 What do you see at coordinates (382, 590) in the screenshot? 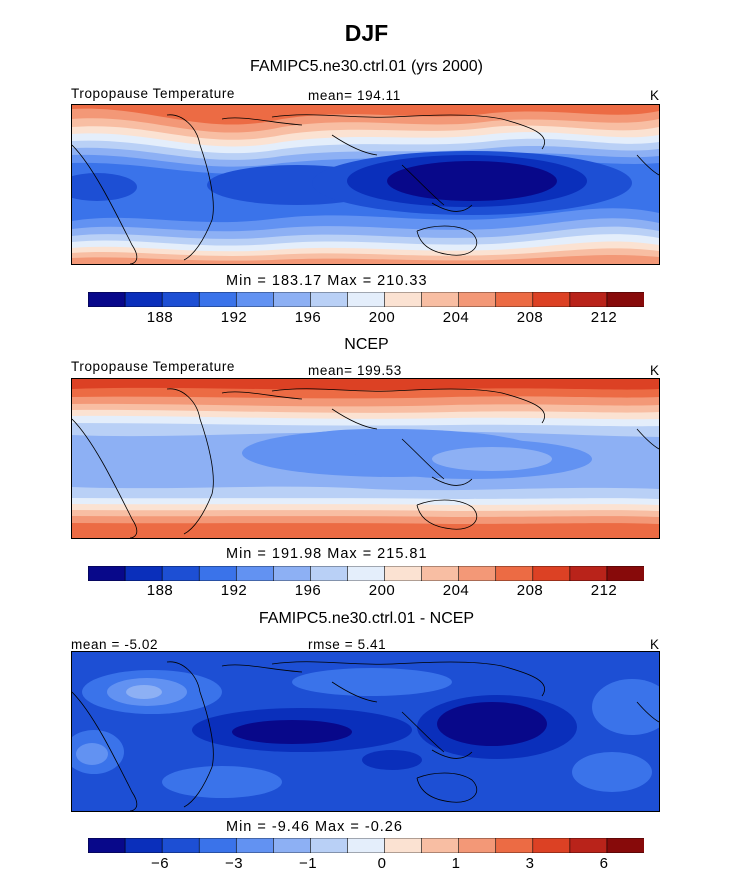
I see `panel-2-cbar-tick: 200` at bounding box center [382, 590].